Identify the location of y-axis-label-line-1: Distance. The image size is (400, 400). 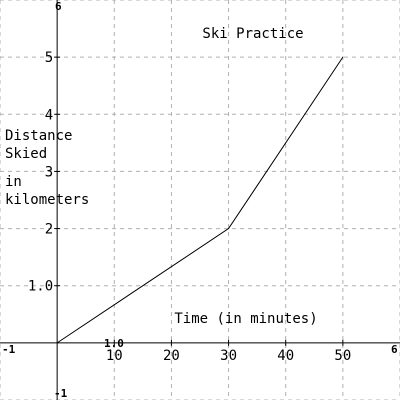
(38, 136).